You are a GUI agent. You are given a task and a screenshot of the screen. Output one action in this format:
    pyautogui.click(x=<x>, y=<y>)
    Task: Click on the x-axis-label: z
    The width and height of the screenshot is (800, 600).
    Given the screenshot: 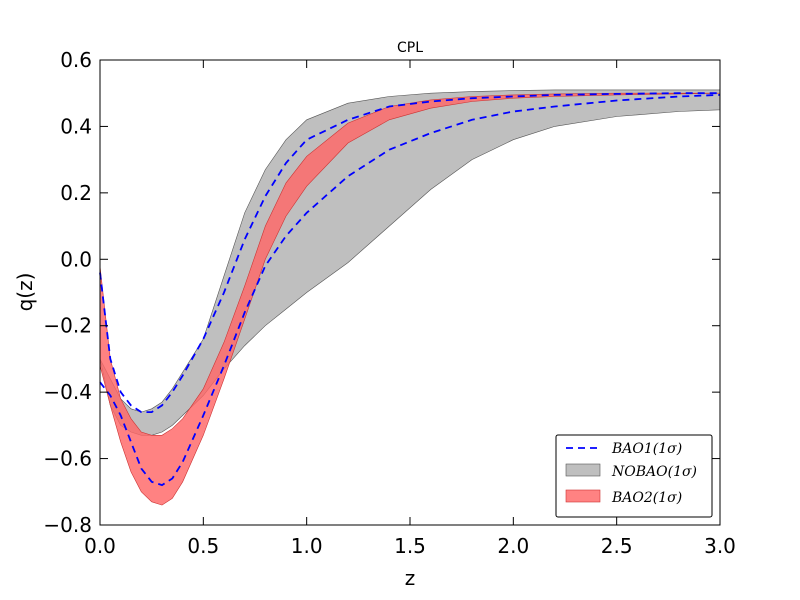 What is the action you would take?
    pyautogui.click(x=410, y=578)
    